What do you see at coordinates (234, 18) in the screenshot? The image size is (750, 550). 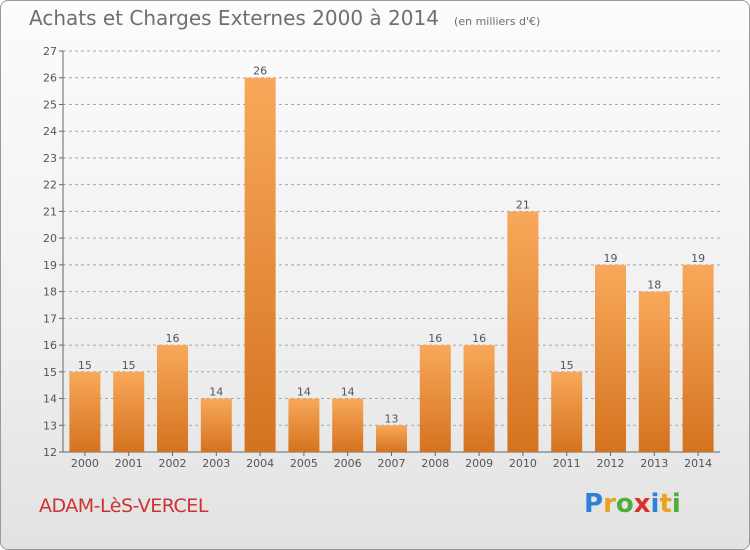 I see `chart-title: Achats et Charges Externes 2000 à 2014` at bounding box center [234, 18].